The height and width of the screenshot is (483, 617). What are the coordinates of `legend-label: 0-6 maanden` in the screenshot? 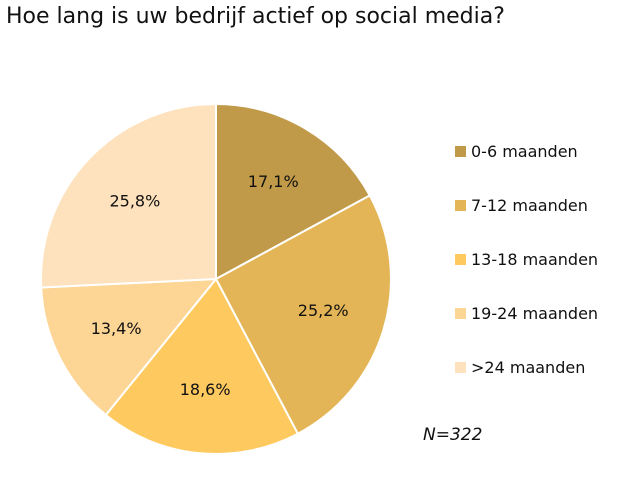 It's located at (524, 151).